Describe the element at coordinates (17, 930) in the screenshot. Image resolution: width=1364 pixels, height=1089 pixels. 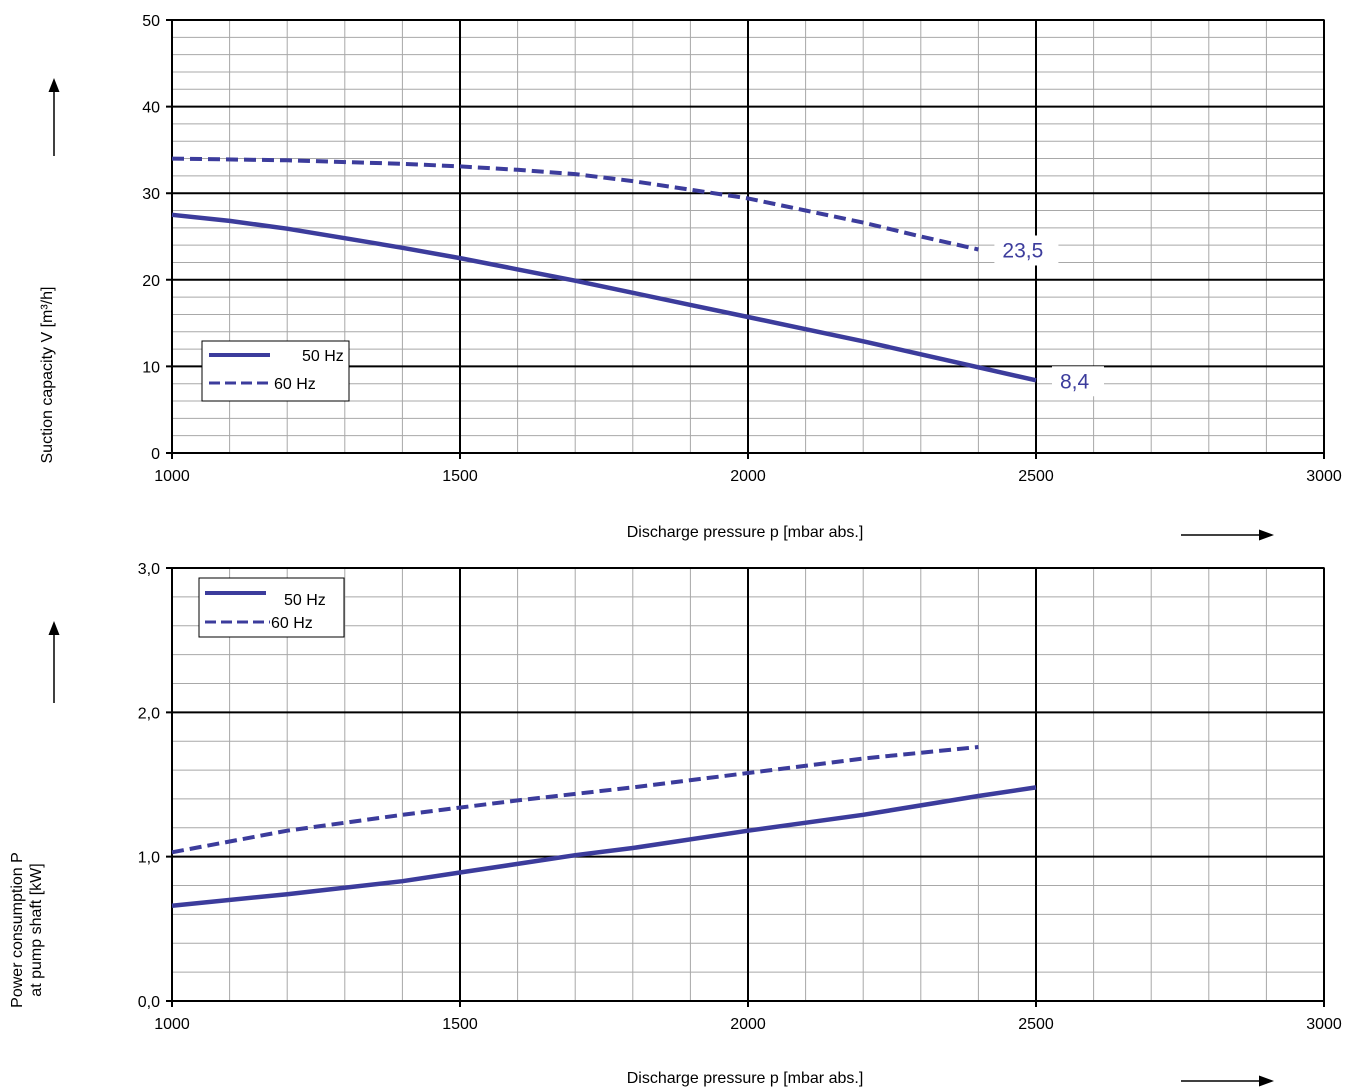
I see `y-axis-title-line-1: Power consumption P` at that location.